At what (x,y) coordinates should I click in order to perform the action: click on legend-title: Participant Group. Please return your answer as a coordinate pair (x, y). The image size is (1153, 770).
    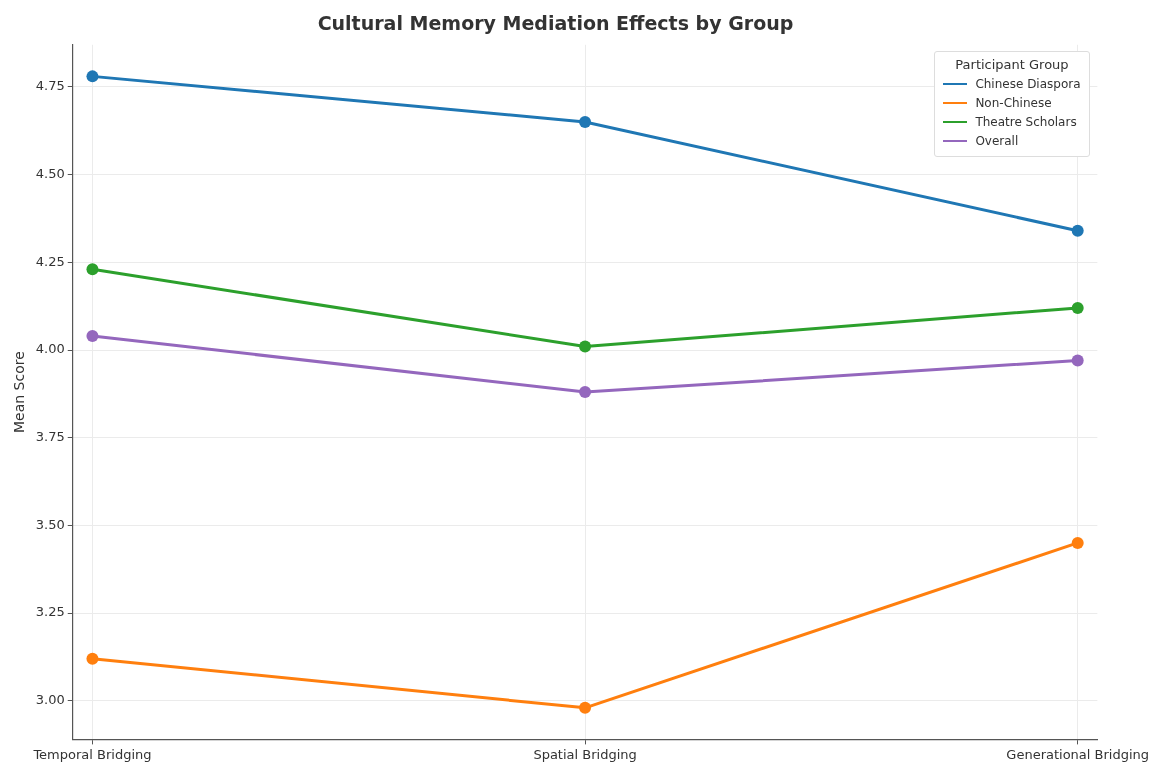
    Looking at the image, I should click on (1012, 64).